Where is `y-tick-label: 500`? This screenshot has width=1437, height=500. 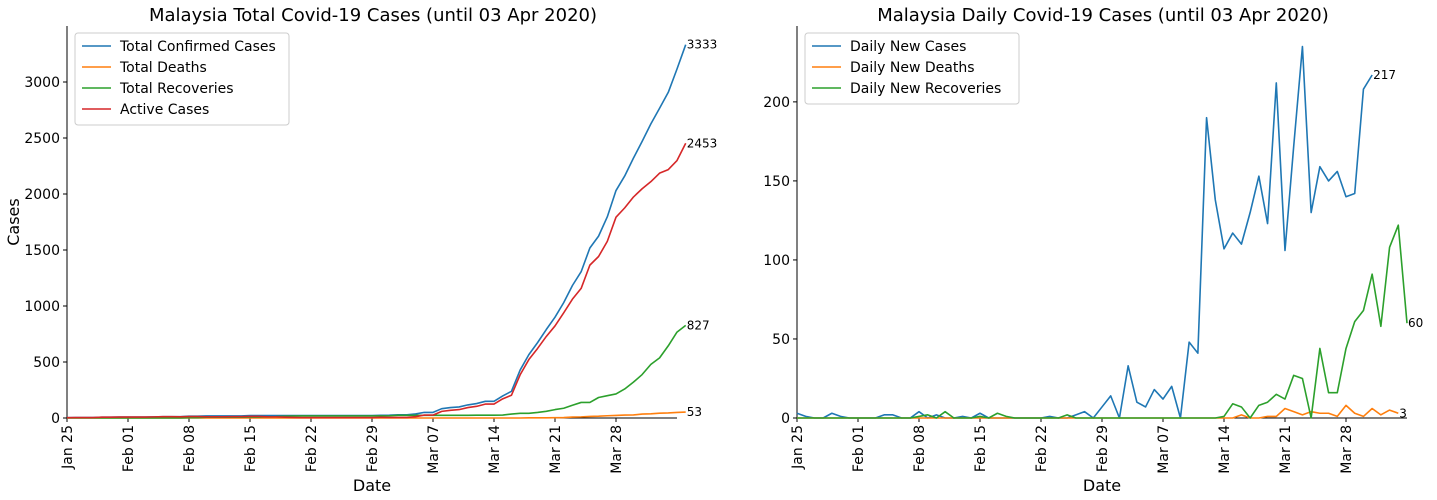 y-tick-label: 500 is located at coordinates (46, 363).